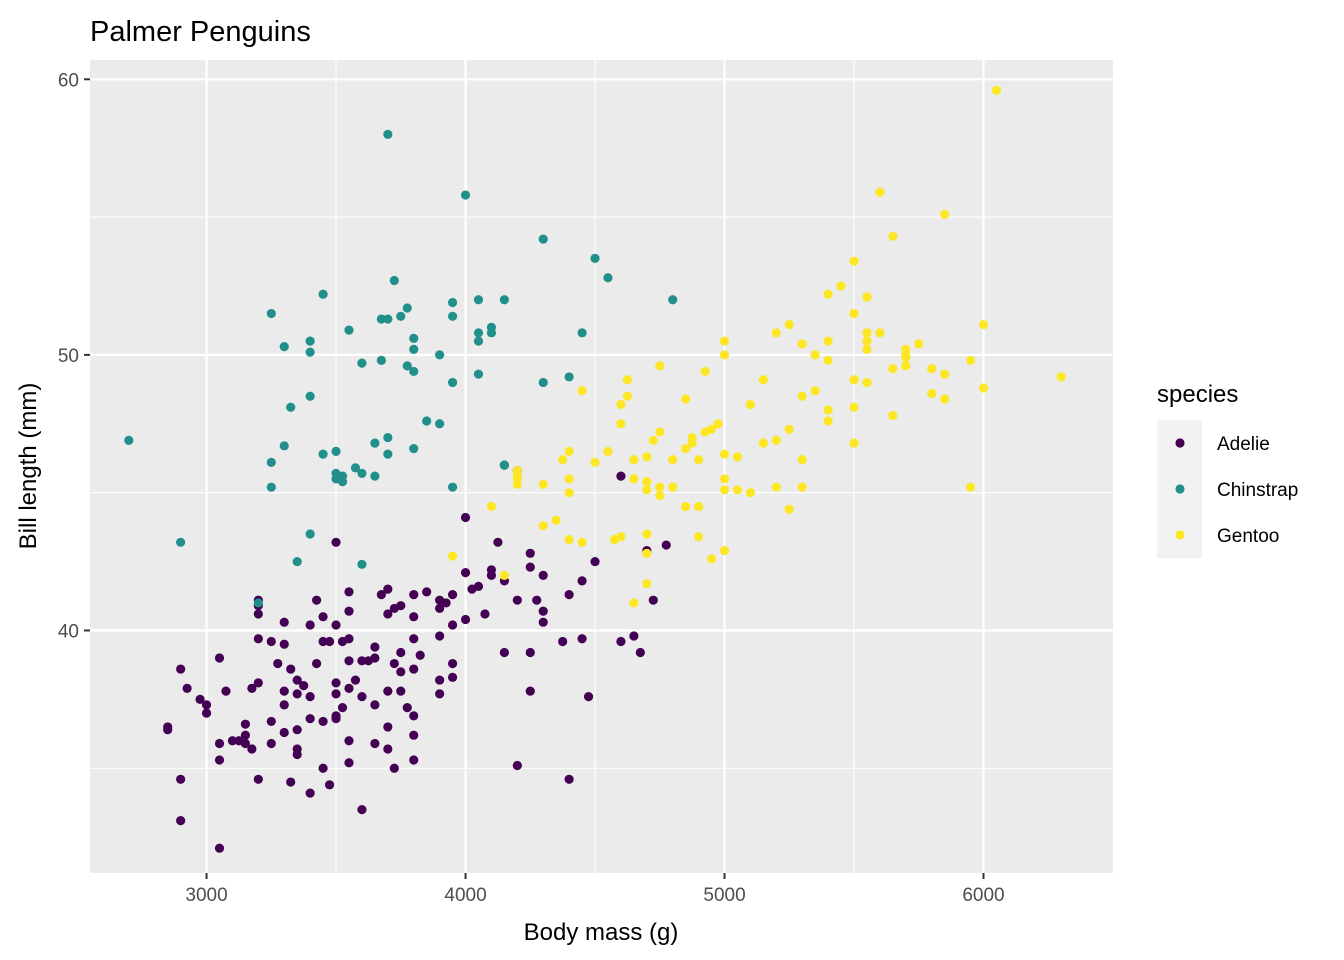 The height and width of the screenshot is (960, 1344). I want to click on legend: species Adelie Chinstrap Gentoo, so click(1227, 469).